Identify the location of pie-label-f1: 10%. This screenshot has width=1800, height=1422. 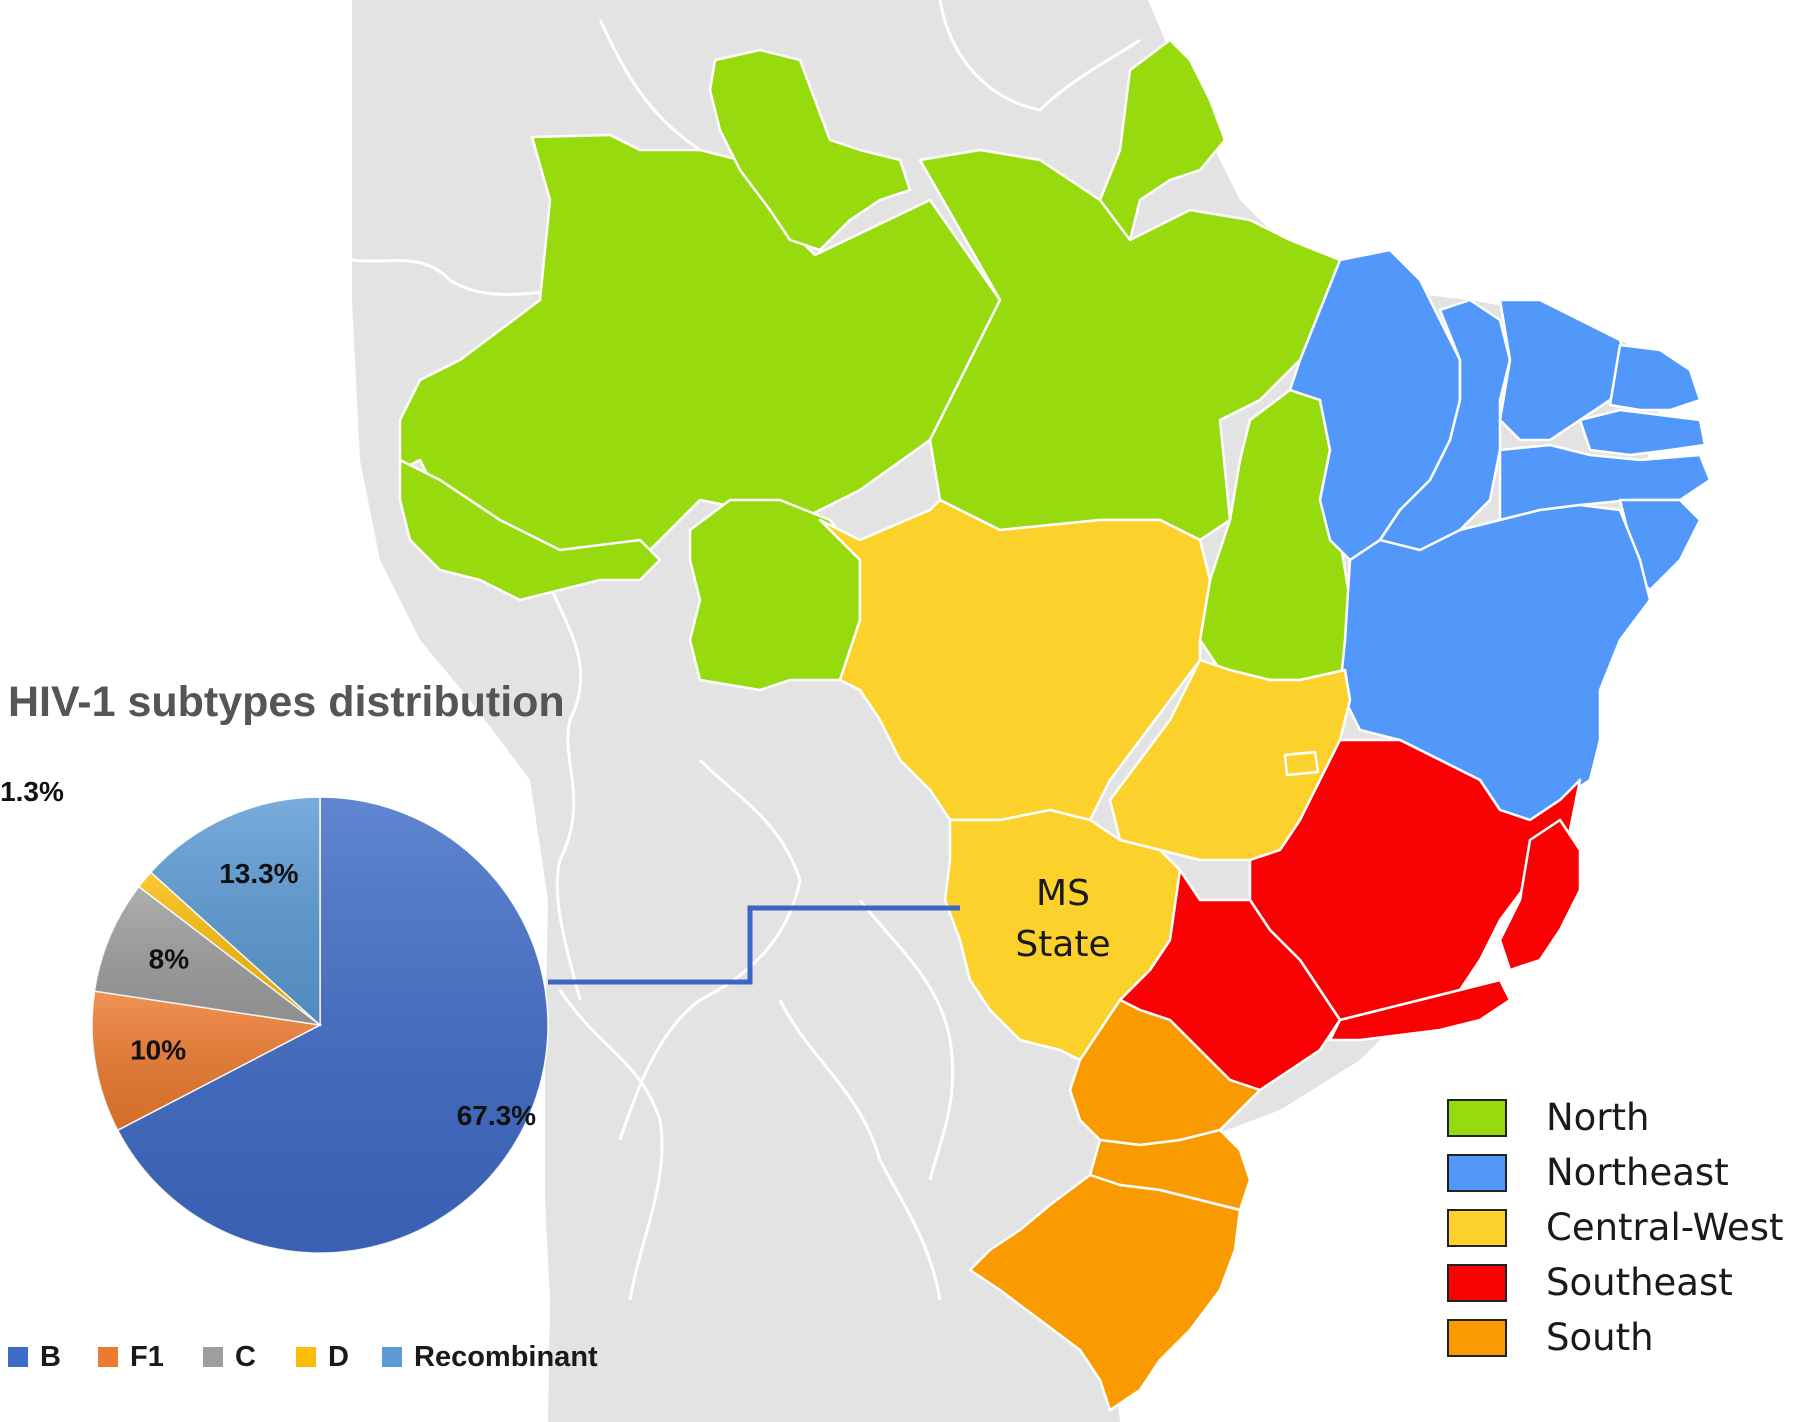
(158, 1049).